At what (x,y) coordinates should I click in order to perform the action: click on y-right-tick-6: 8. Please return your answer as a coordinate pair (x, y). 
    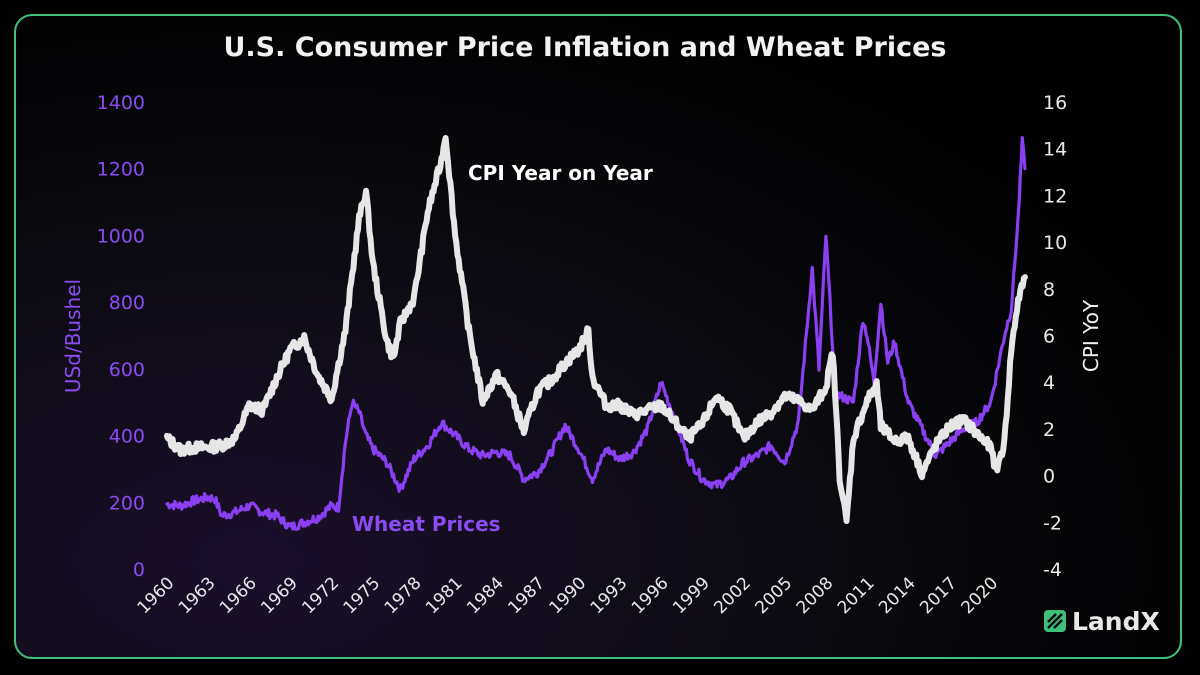
    Looking at the image, I should click on (1049, 290).